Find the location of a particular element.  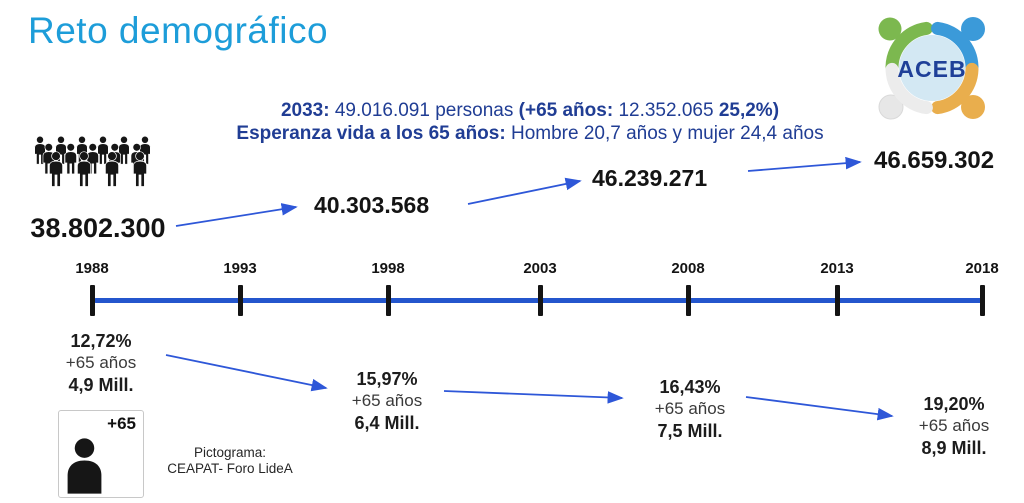

plus65-pictogram-box: +65 is located at coordinates (101, 454).